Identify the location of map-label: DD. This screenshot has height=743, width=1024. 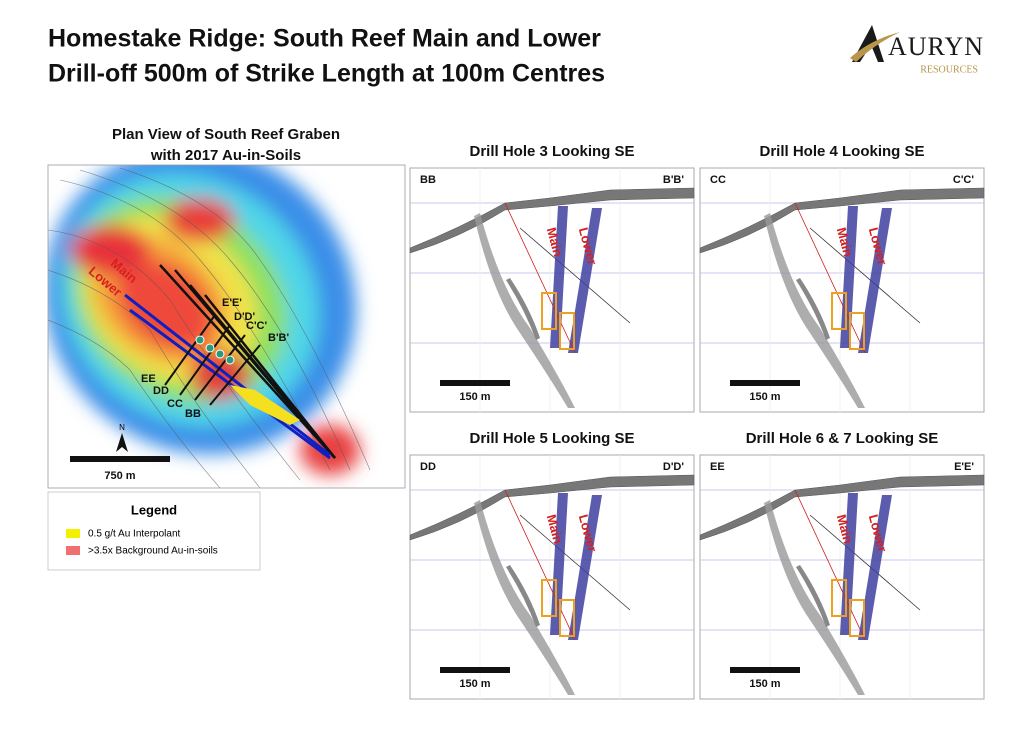
(161, 391).